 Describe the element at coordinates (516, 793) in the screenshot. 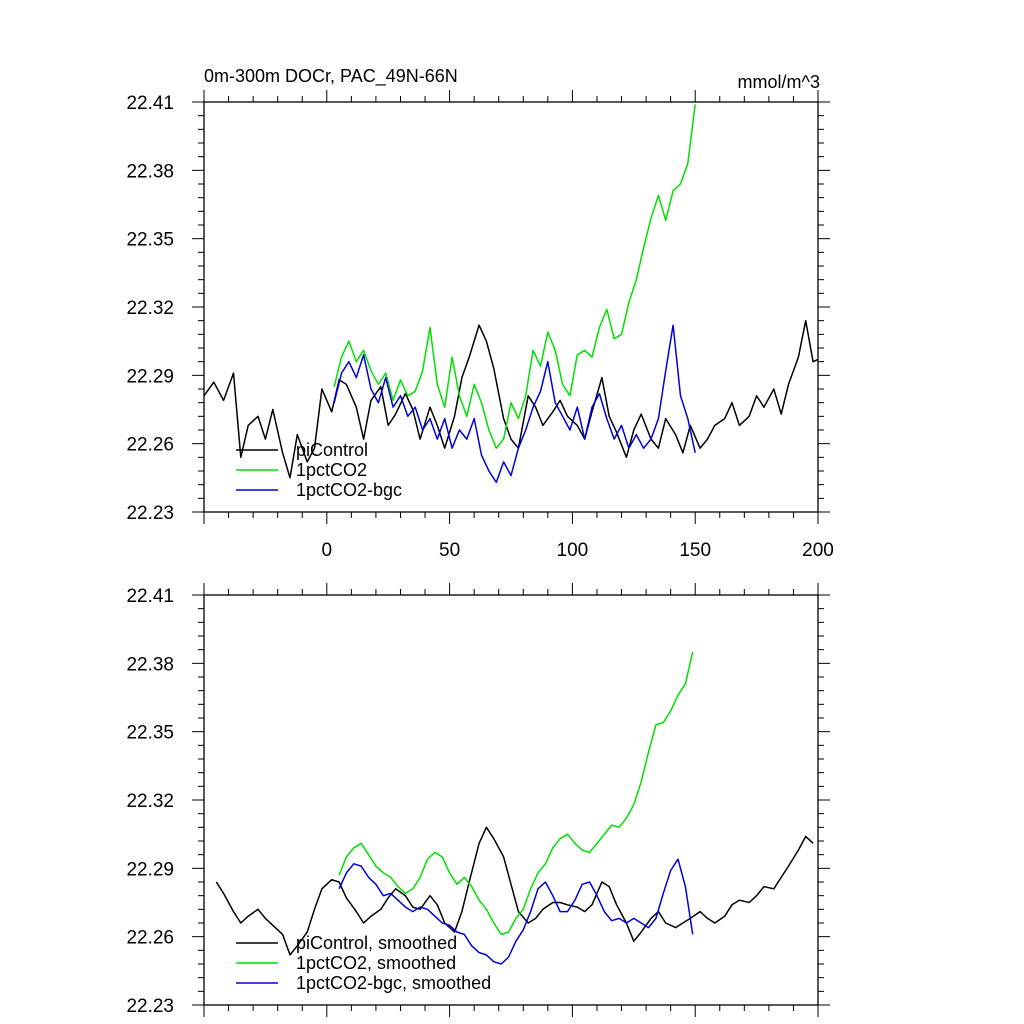

I see `1pctco2-smoothed-line` at that location.